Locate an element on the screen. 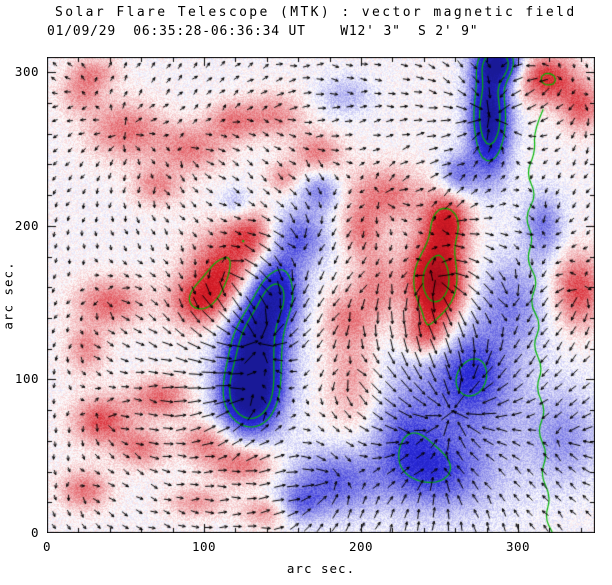 Image resolution: width=612 pixels, height=585 pixels. y-tick-label: 300 is located at coordinates (26, 72).